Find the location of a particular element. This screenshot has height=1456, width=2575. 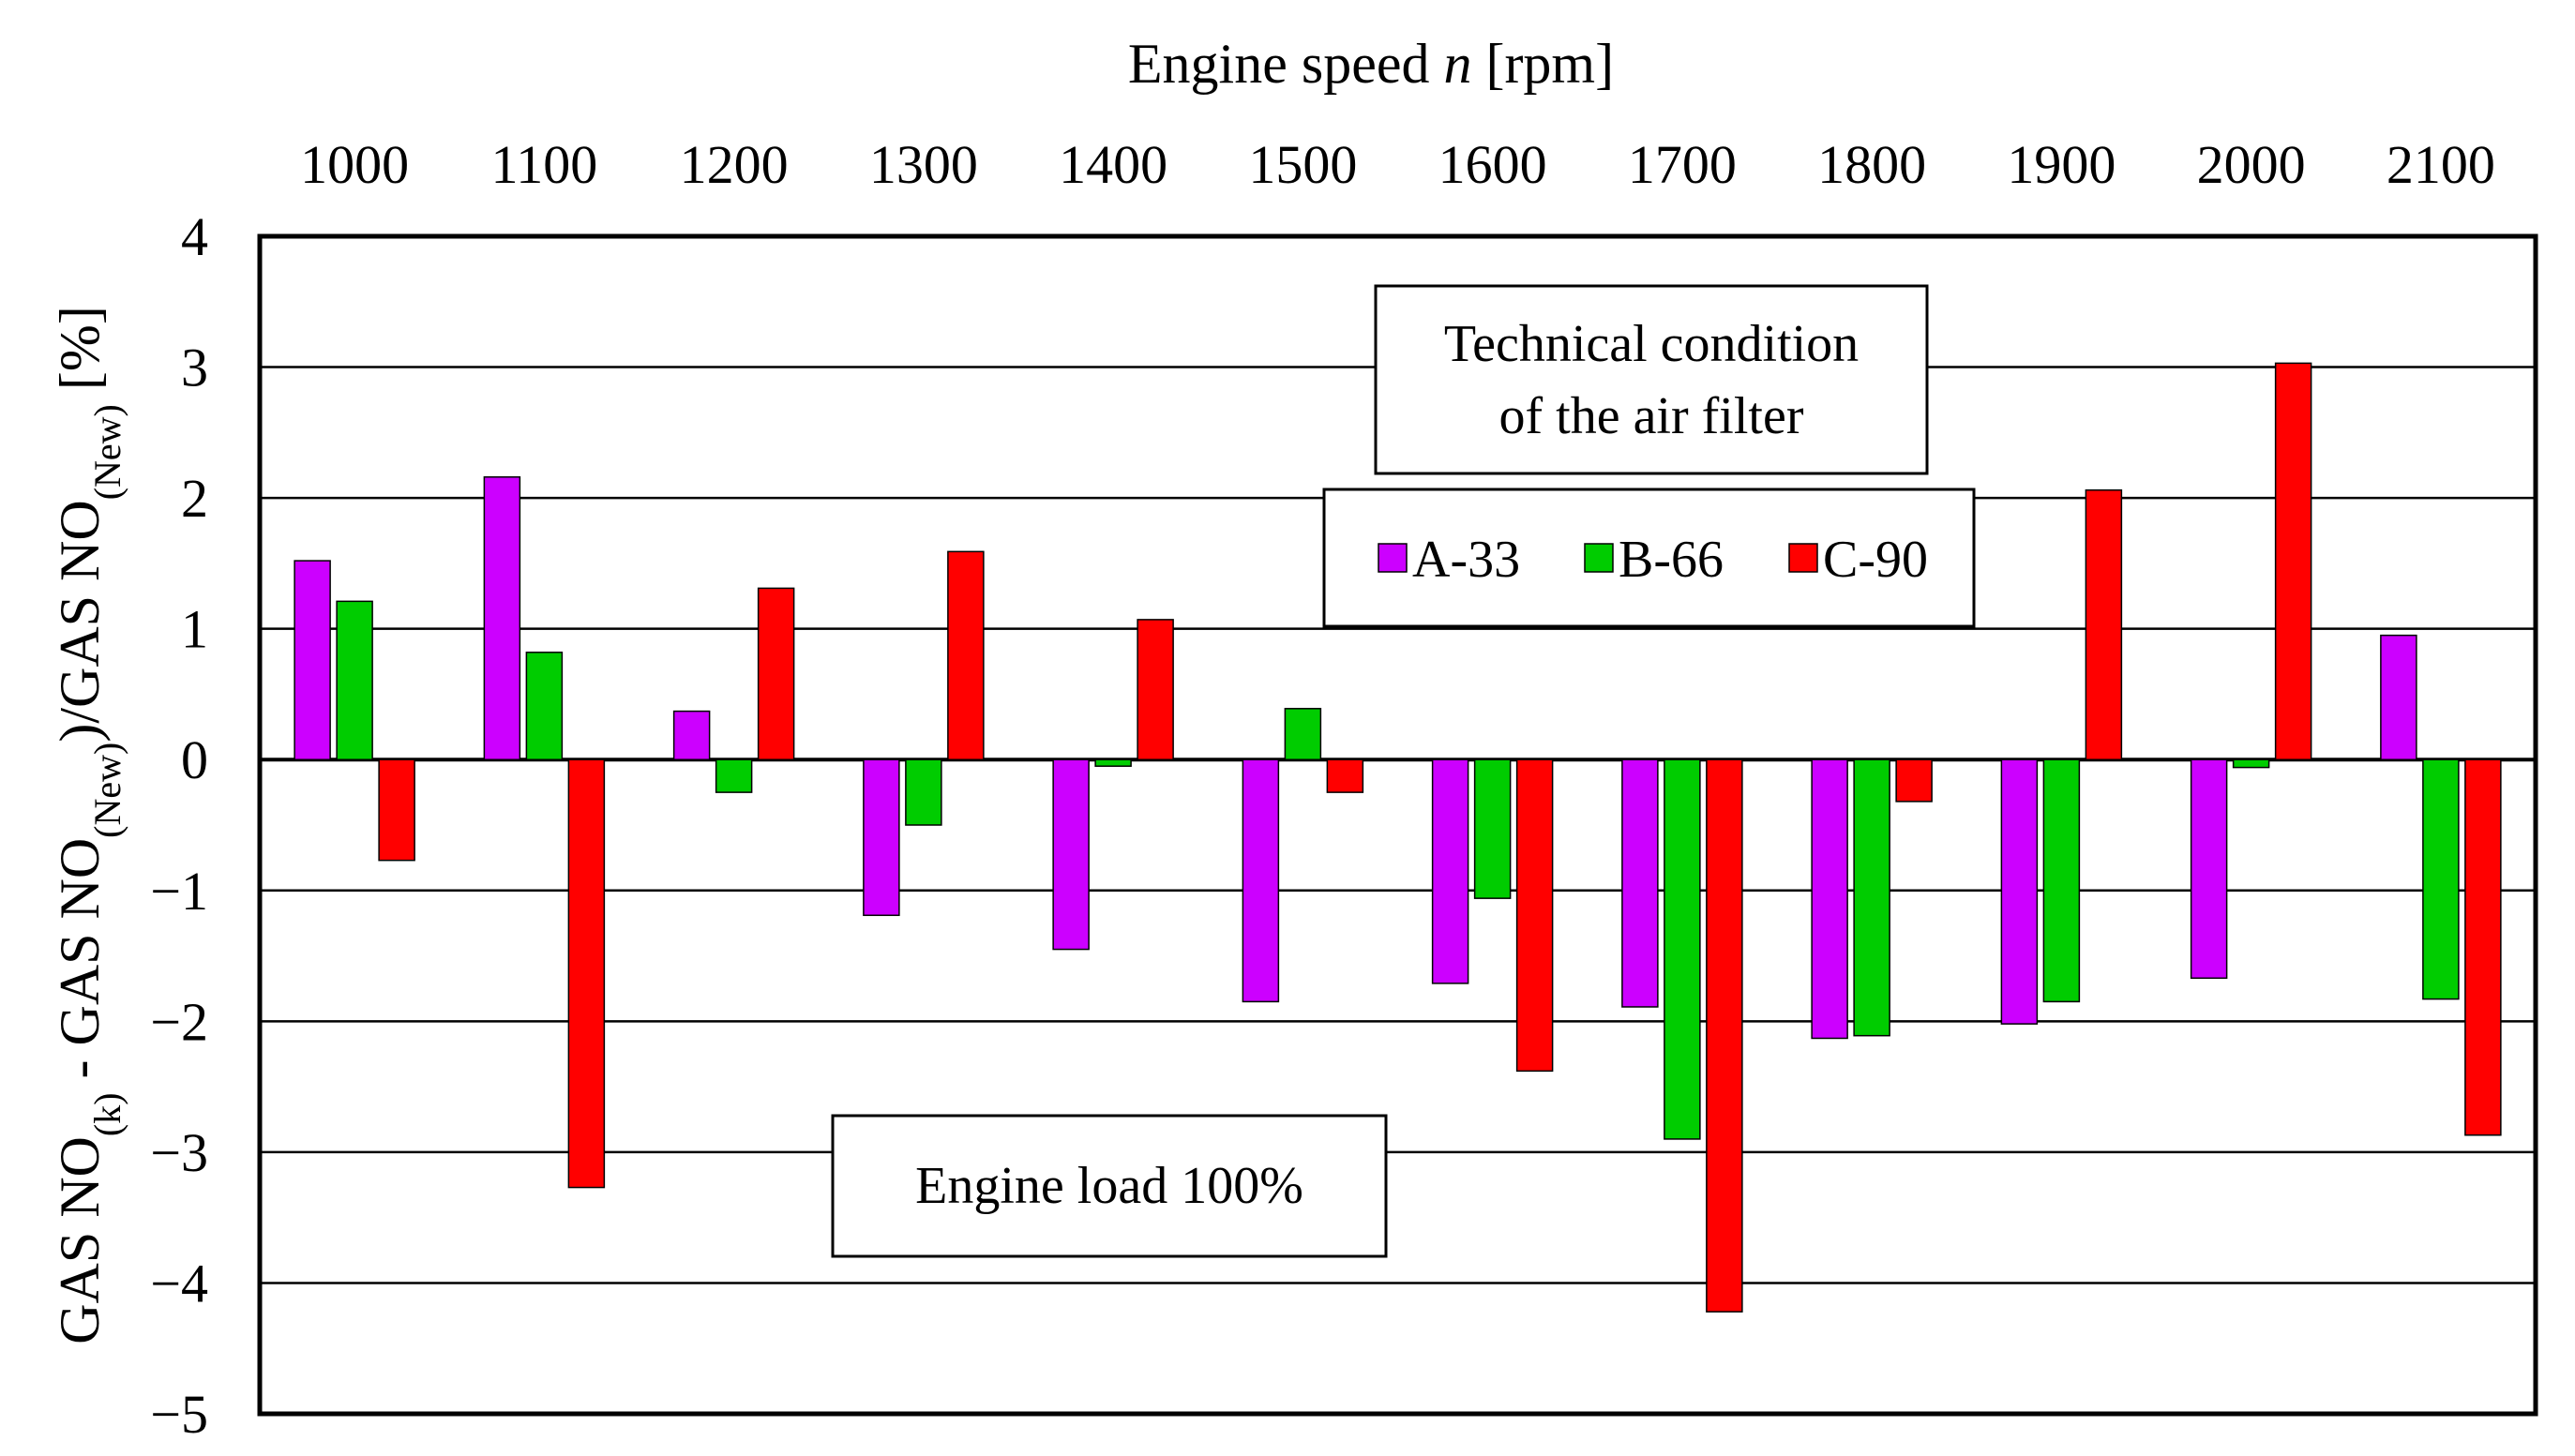

bar-a-33-2000 is located at coordinates (2209, 869).